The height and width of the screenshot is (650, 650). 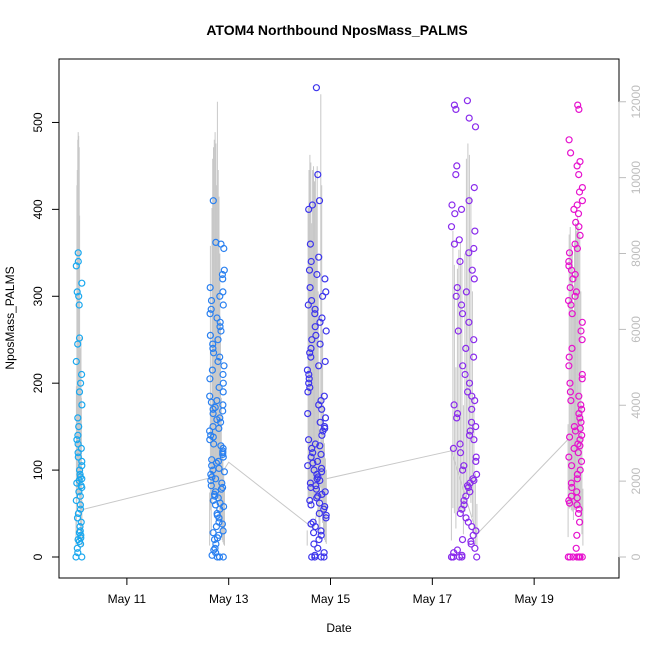 What do you see at coordinates (636, 480) in the screenshot?
I see `y2-tick-label: 2000` at bounding box center [636, 480].